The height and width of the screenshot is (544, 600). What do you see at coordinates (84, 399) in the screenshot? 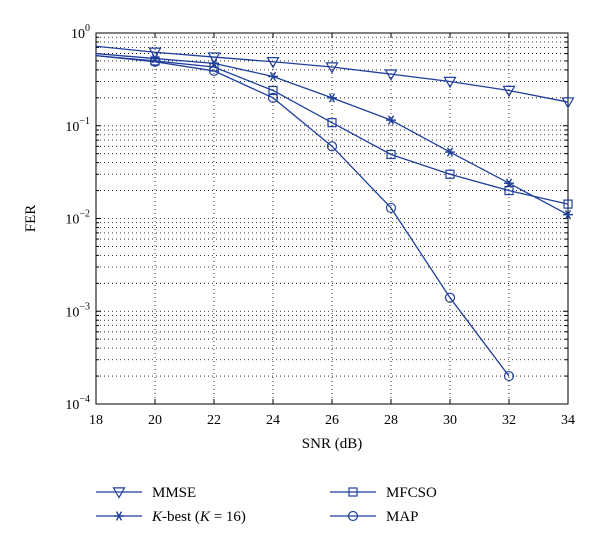
I see `y-tick-exponent: −4` at bounding box center [84, 399].